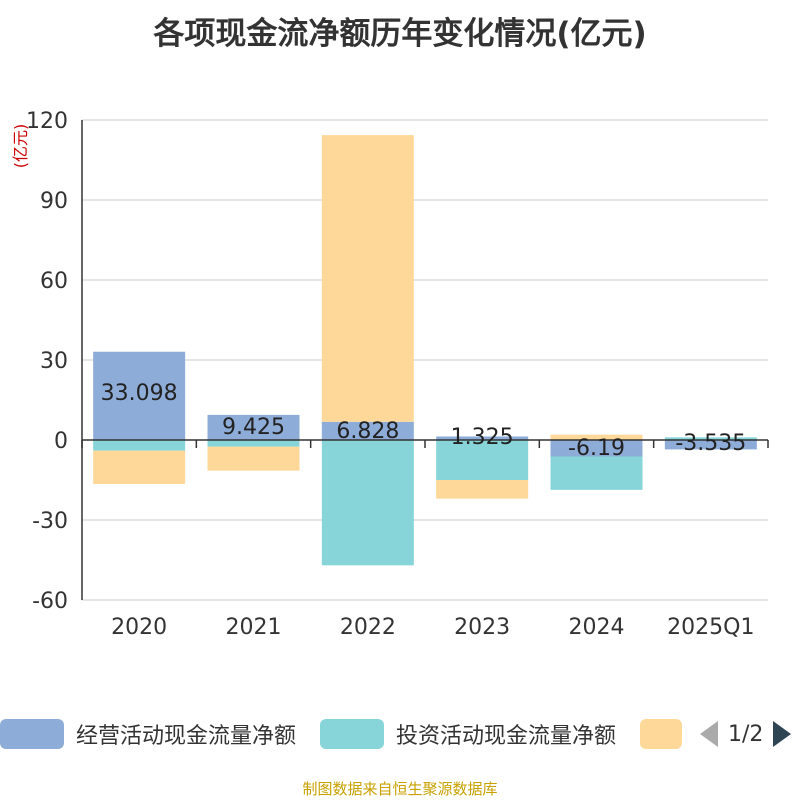 The height and width of the screenshot is (800, 800). Describe the element at coordinates (400, 34) in the screenshot. I see `chart-title: 各项现金流净额历年变化情况(亿元)` at that location.